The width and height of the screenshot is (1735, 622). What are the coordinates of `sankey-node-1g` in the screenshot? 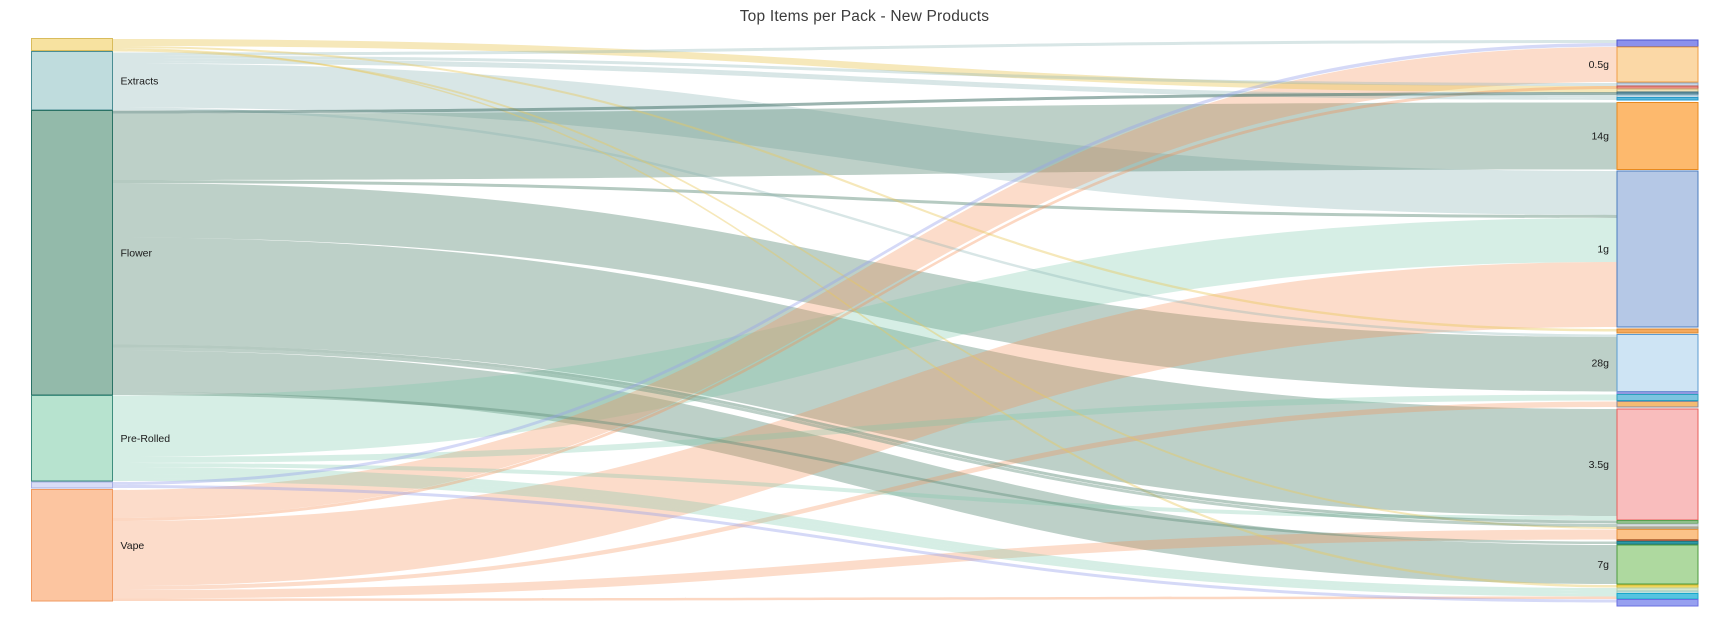 It's located at (1657, 249).